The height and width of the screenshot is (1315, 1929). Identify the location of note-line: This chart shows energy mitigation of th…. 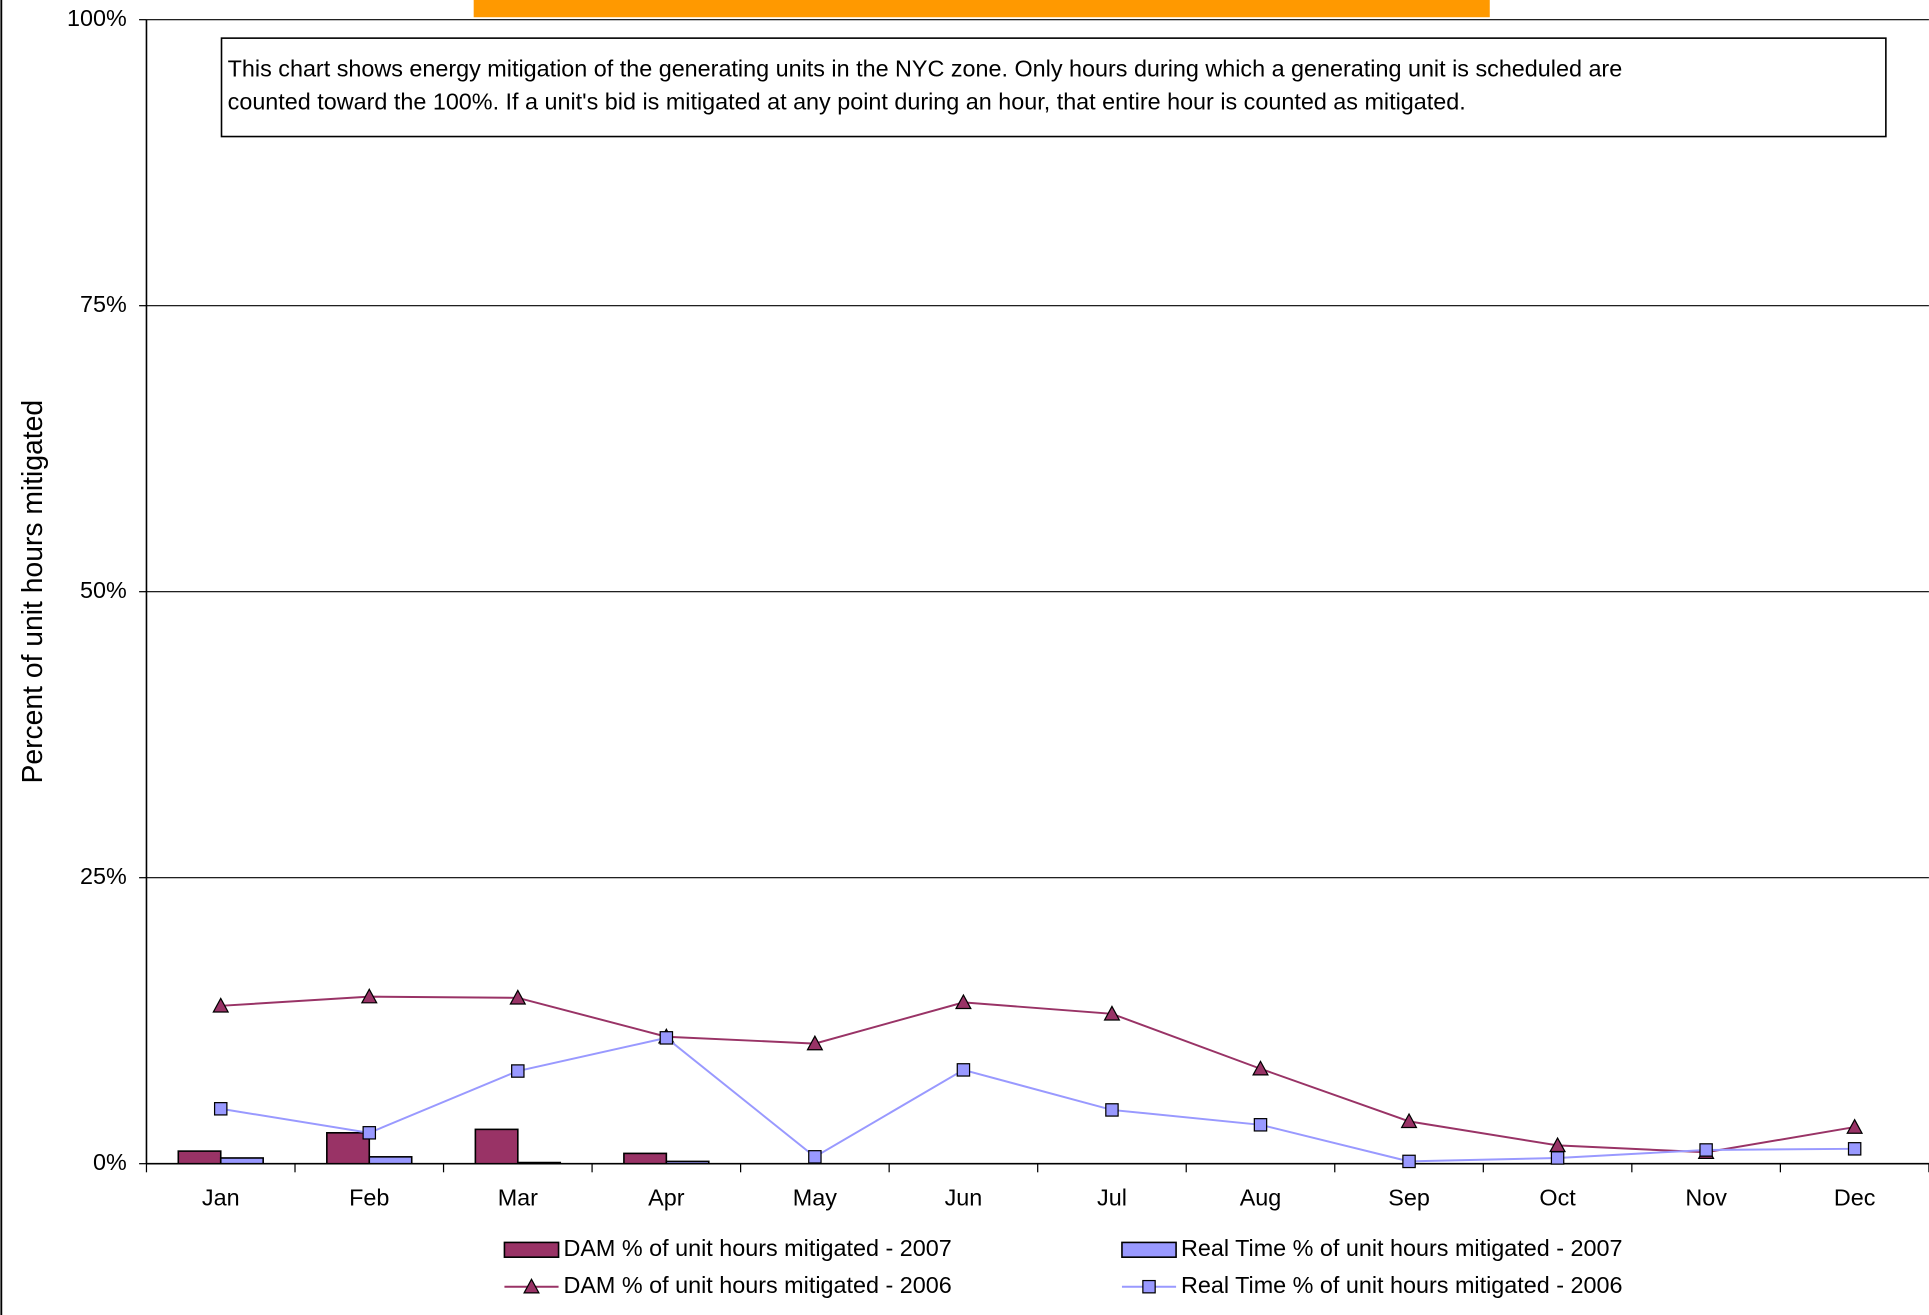
(925, 68).